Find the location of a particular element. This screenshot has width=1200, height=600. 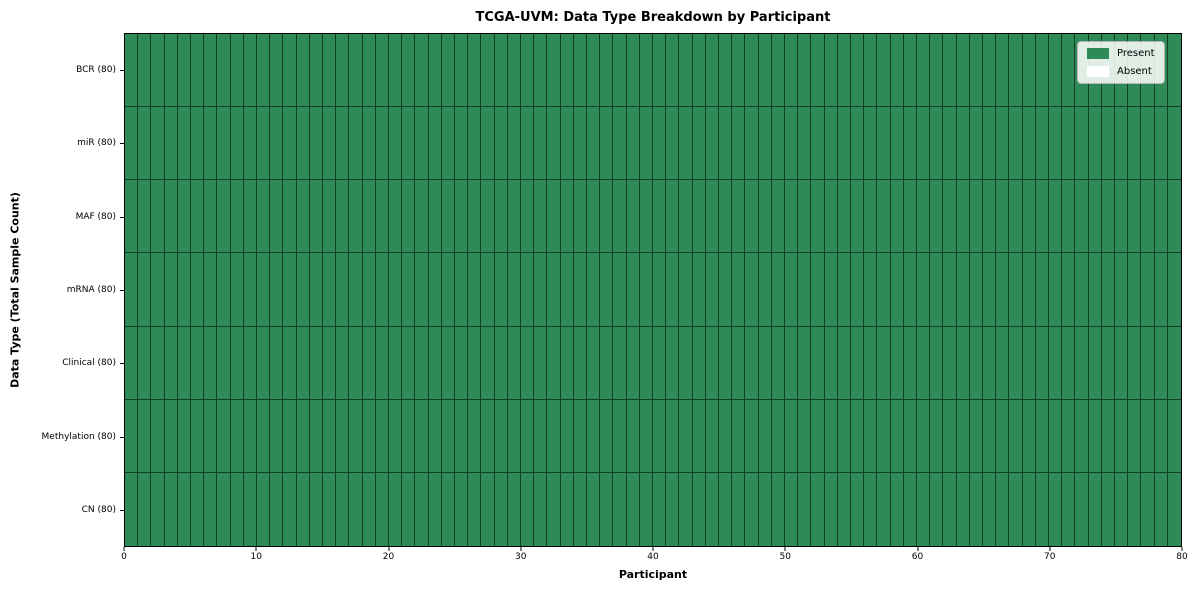

x-tick-marks is located at coordinates (653, 549).